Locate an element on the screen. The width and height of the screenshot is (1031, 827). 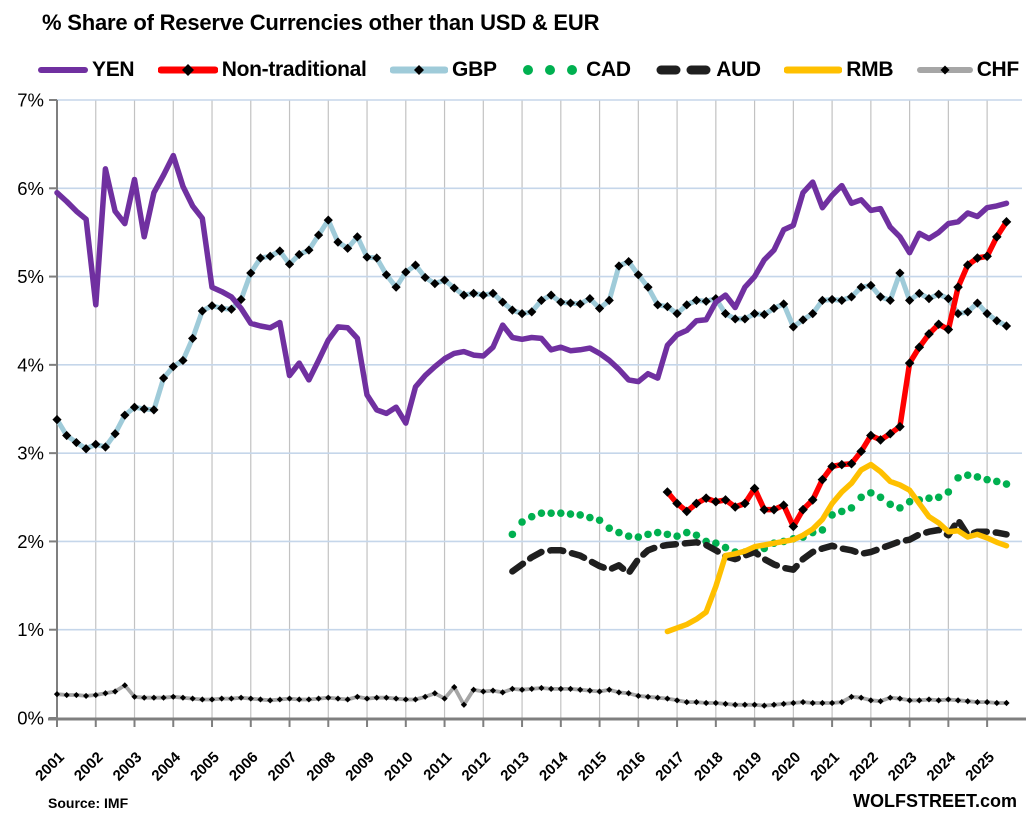
legend-item-gbp: GBP is located at coordinates (443, 70).